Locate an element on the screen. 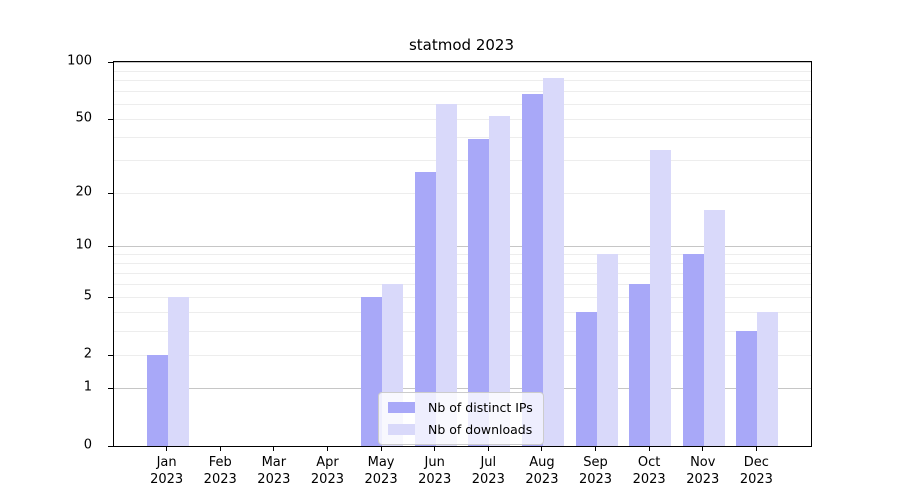 The height and width of the screenshot is (500, 900). legend-swatch-distinct-ips is located at coordinates (401, 407).